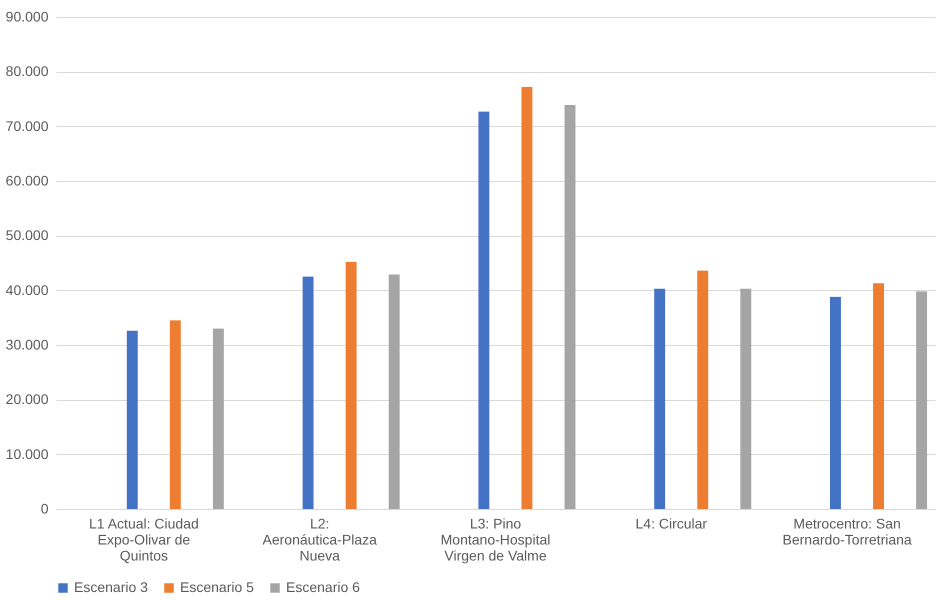  Describe the element at coordinates (217, 587) in the screenshot. I see `legend-label: Escenario 5` at that location.